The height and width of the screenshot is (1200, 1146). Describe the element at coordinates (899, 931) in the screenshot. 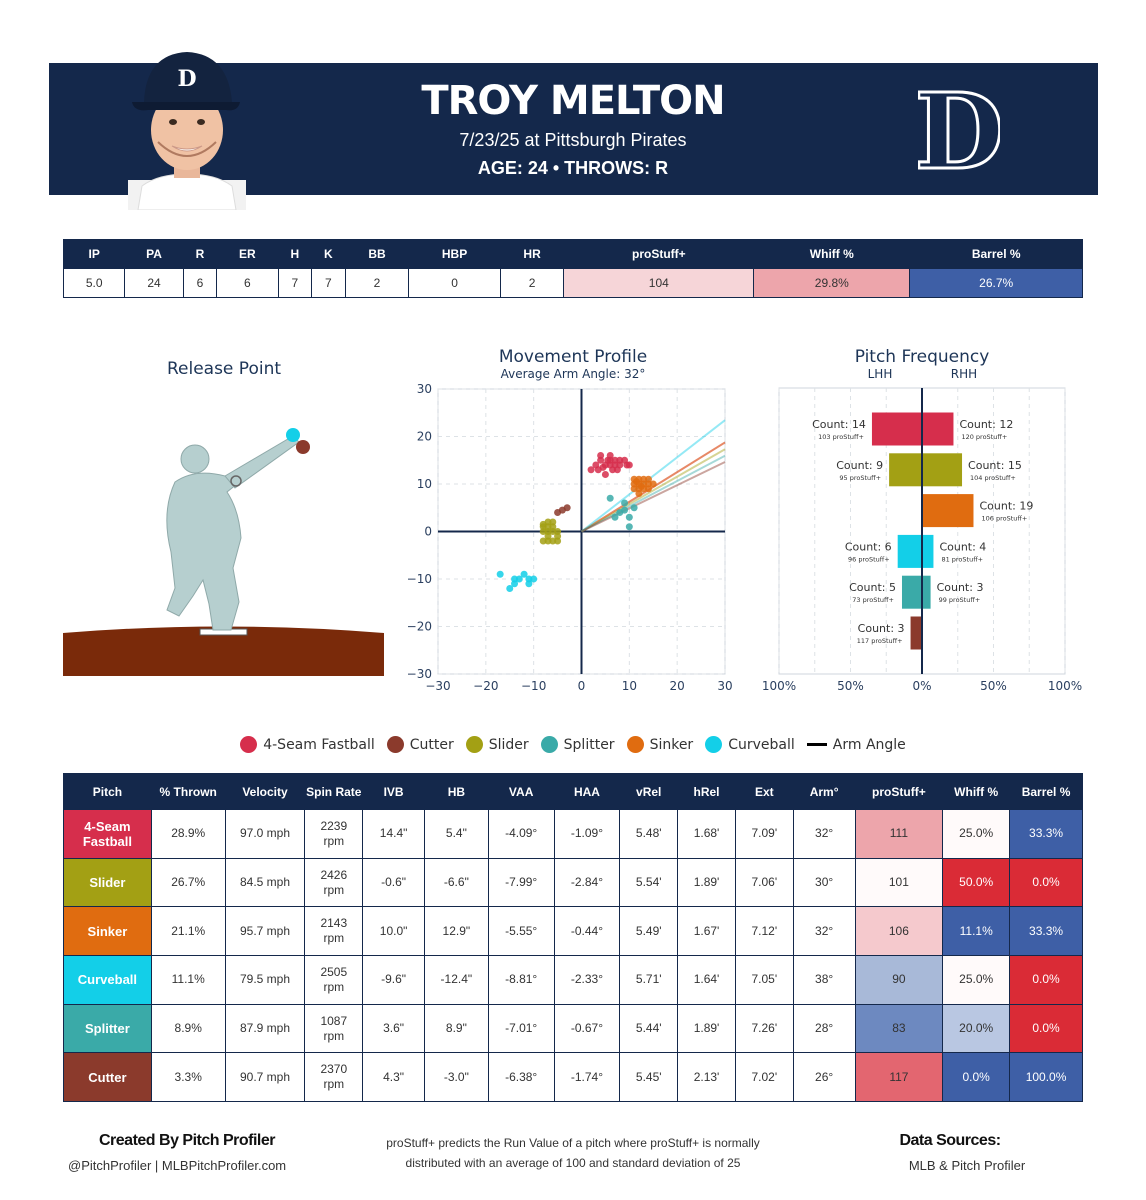

I see `stuff-cell: 106` at that location.